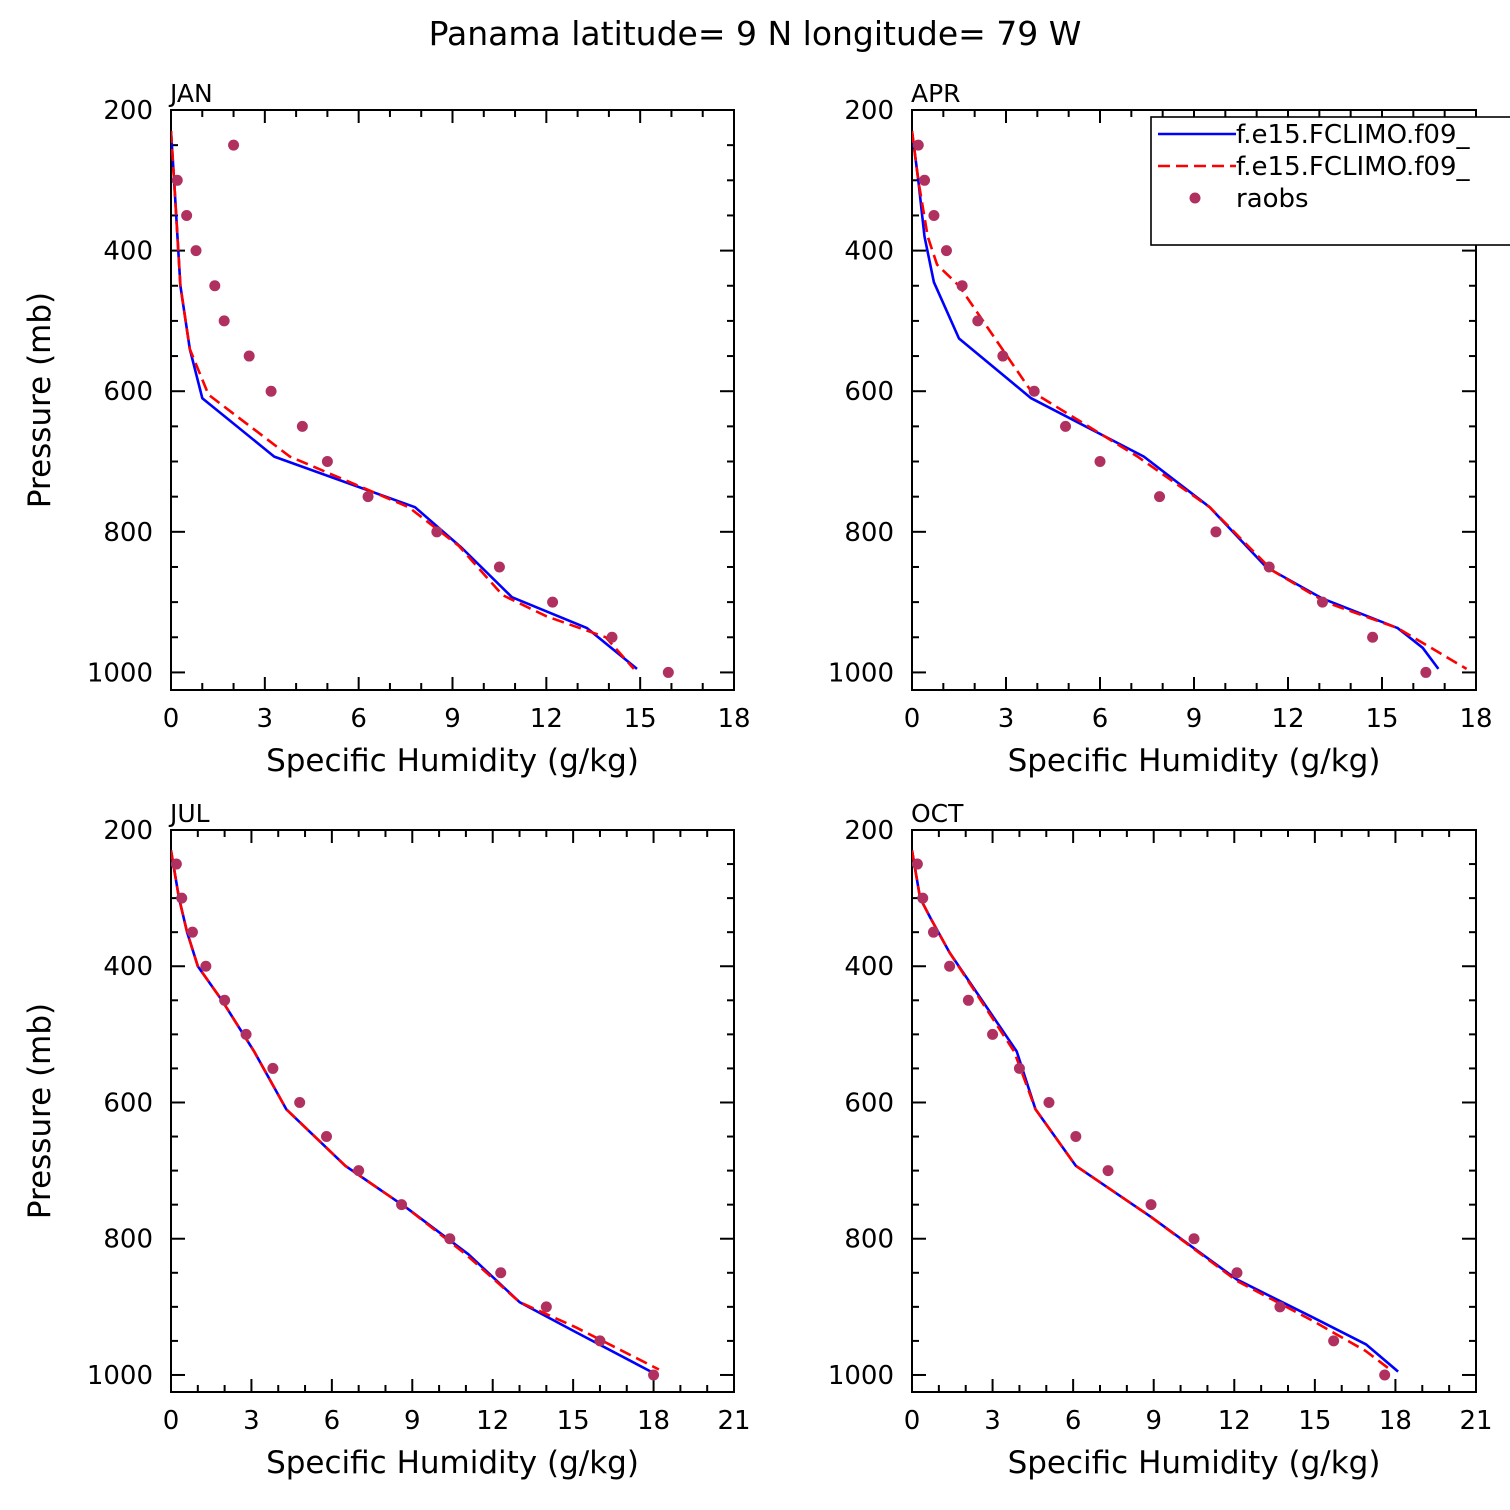  I want to click on legend-label: f.e15.FCLIMO.f09_, so click(1353, 167).